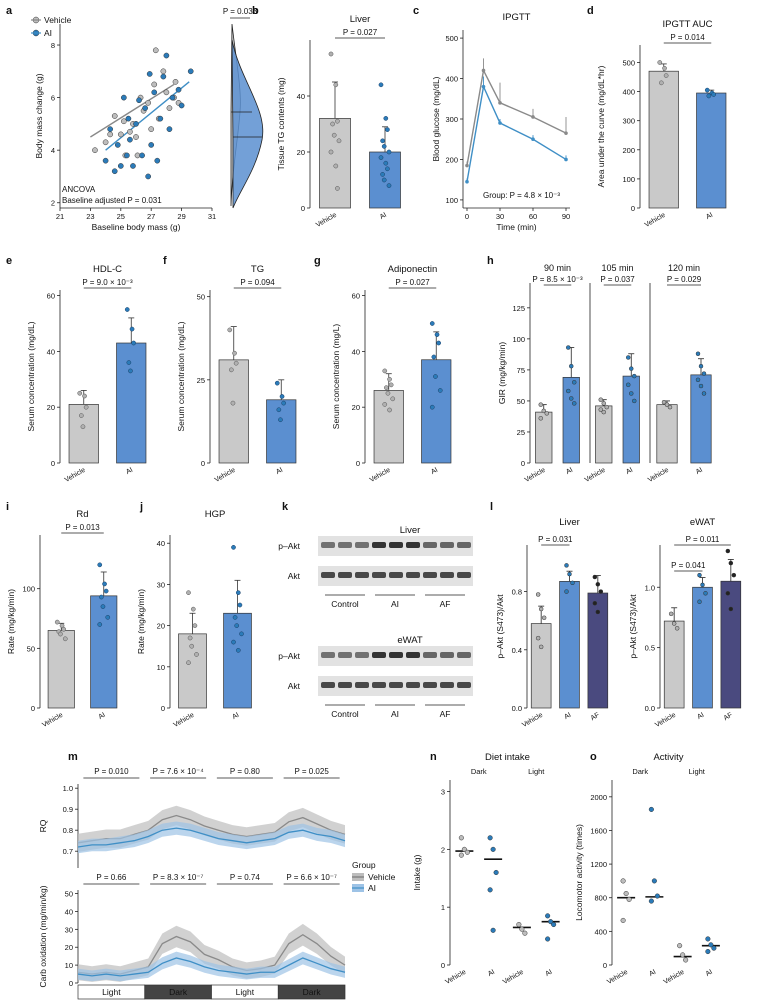 This screenshot has width=760, height=1007. Describe the element at coordinates (697, 771) in the screenshot. I see `group-label: Light` at that location.